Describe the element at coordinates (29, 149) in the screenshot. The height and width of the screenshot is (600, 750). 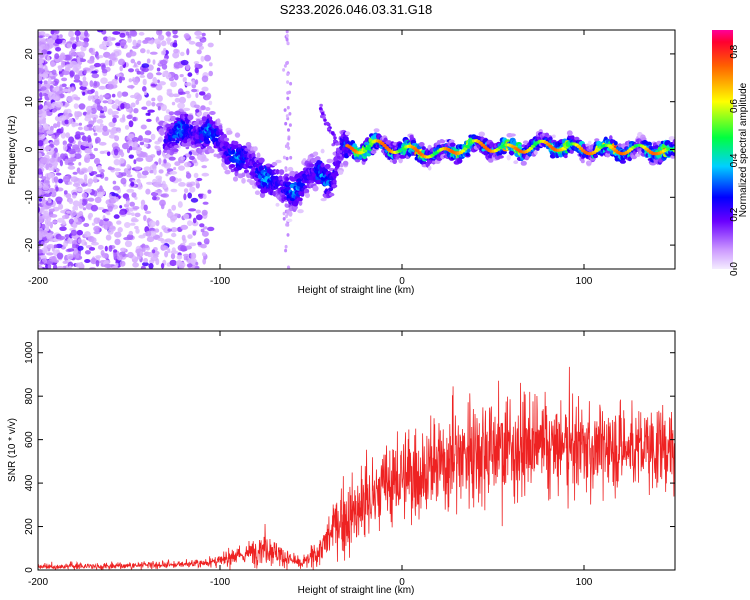
I see `spec-ytick-label: 0` at that location.